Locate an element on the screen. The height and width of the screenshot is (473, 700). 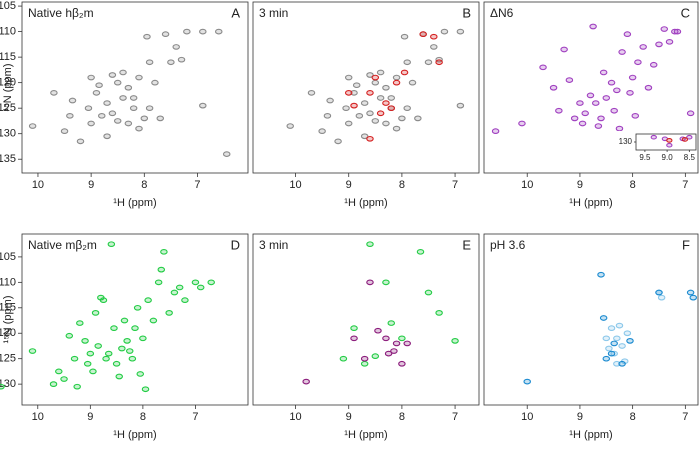
plot-frame is located at coordinates (366, 87).